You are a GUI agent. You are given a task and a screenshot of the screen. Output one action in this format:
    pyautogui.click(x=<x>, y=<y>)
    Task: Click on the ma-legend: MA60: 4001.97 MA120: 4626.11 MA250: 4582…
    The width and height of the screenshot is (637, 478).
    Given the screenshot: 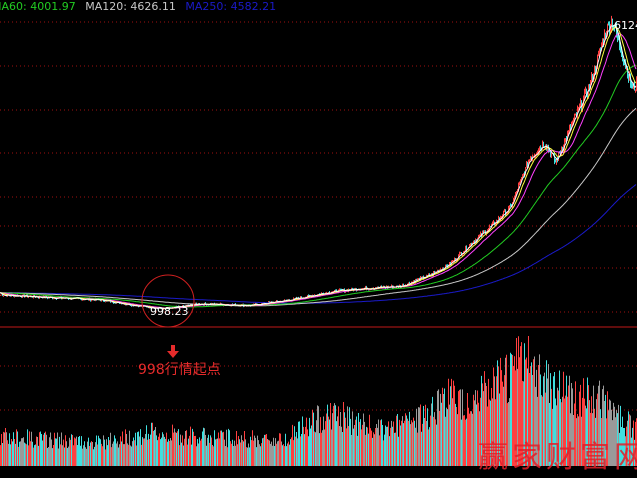 What is the action you would take?
    pyautogui.click(x=141, y=6)
    